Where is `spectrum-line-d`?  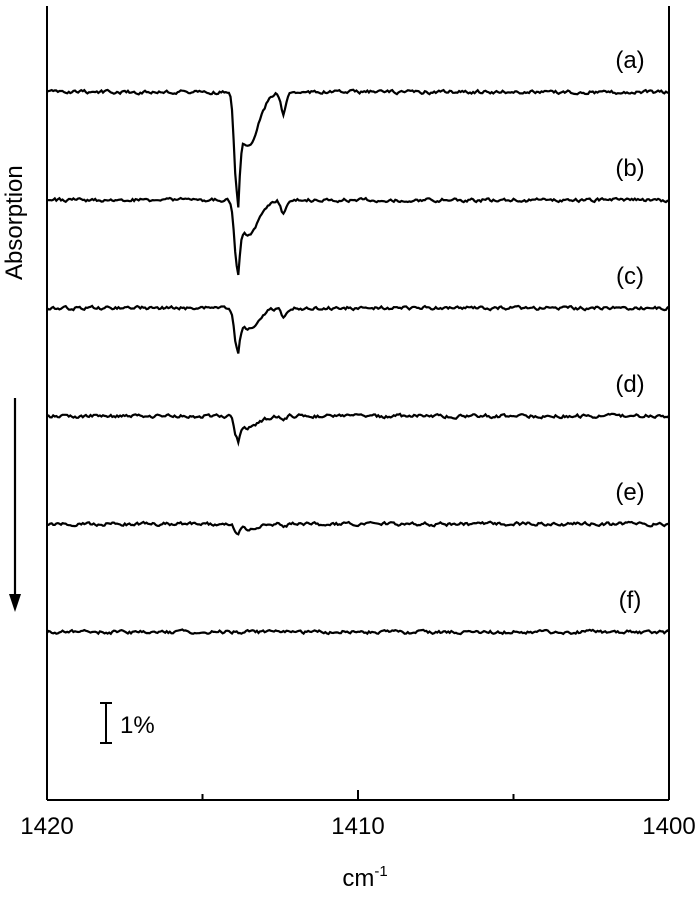 spectrum-line-d is located at coordinates (358, 429).